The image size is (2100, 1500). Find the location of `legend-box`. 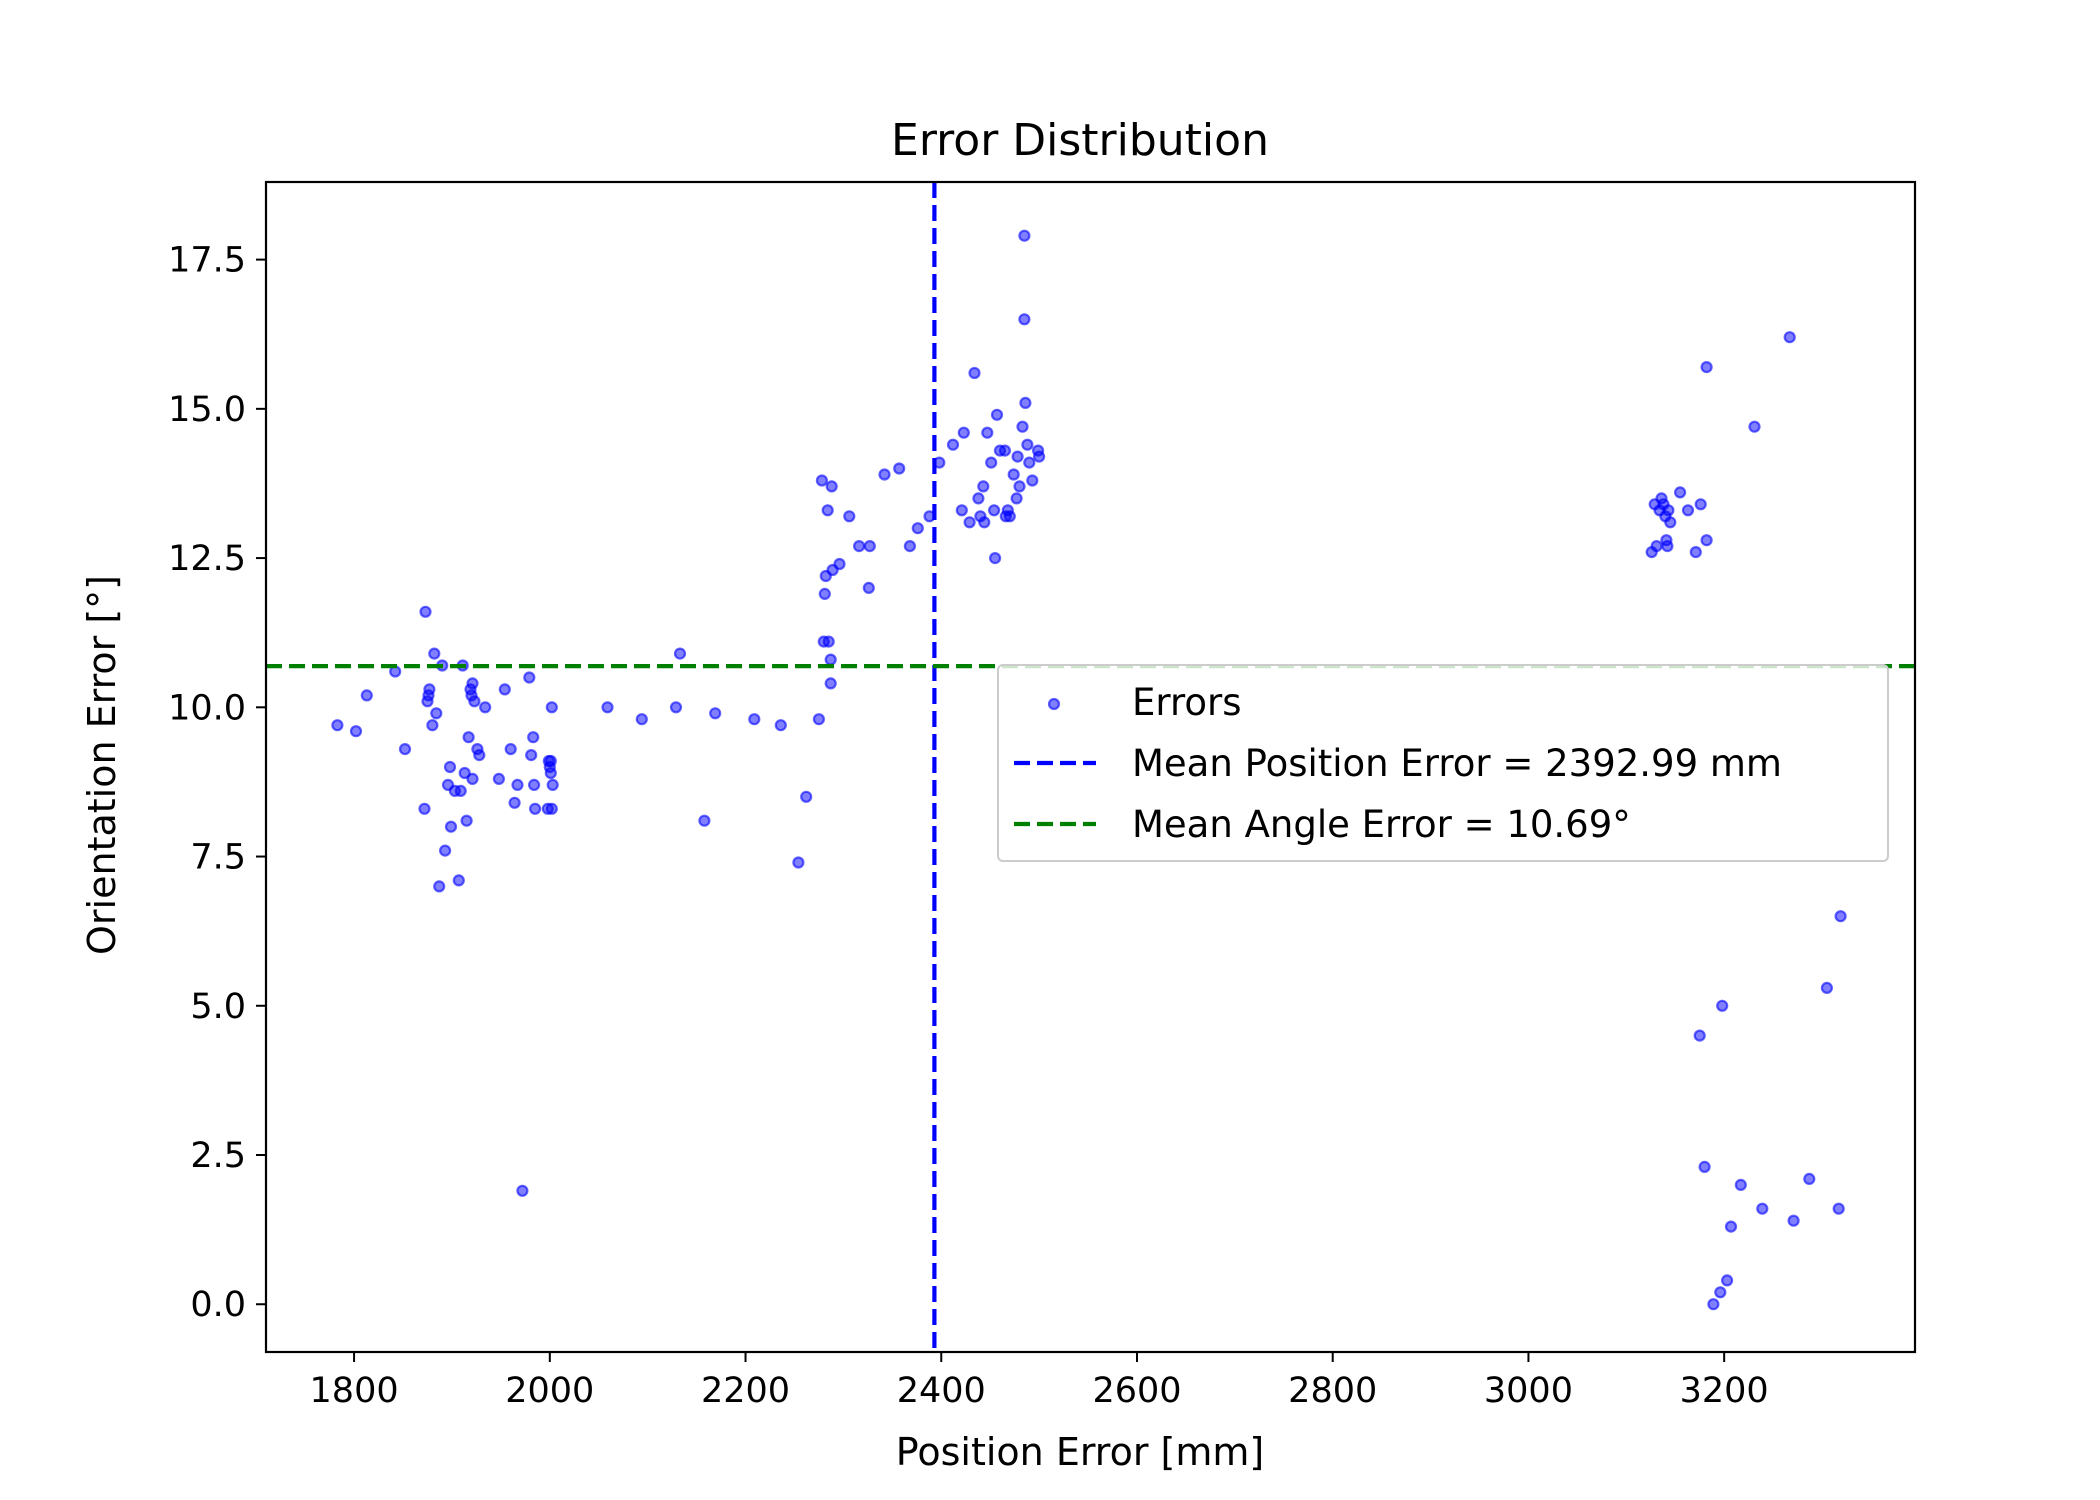

legend-box is located at coordinates (1443, 763).